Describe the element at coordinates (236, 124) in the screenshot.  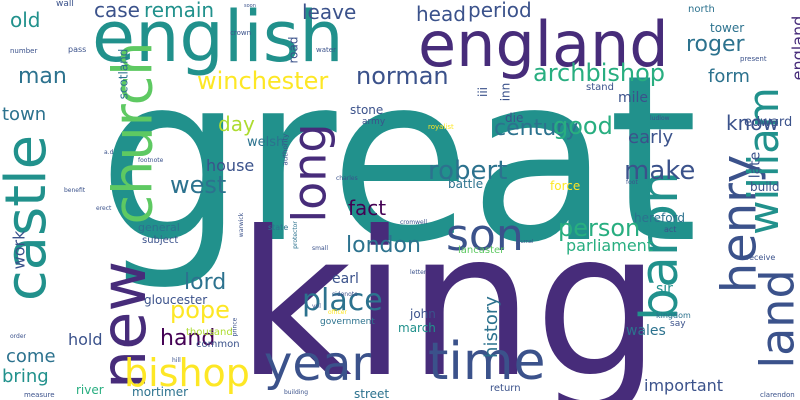
I see `word-day: day` at that location.